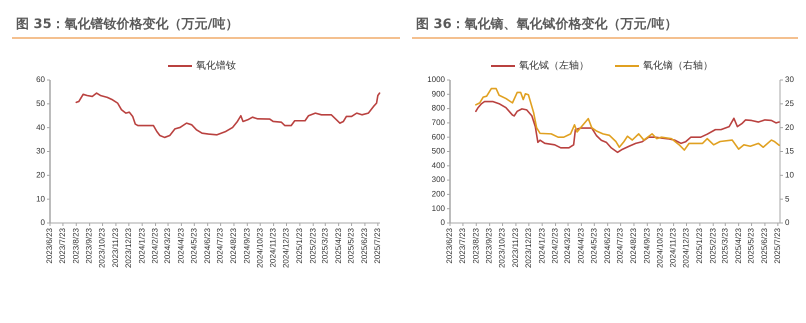 The width and height of the screenshot is (806, 323). What do you see at coordinates (439, 108) in the screenshot?
I see `y-tick-label: 800` at bounding box center [439, 108].